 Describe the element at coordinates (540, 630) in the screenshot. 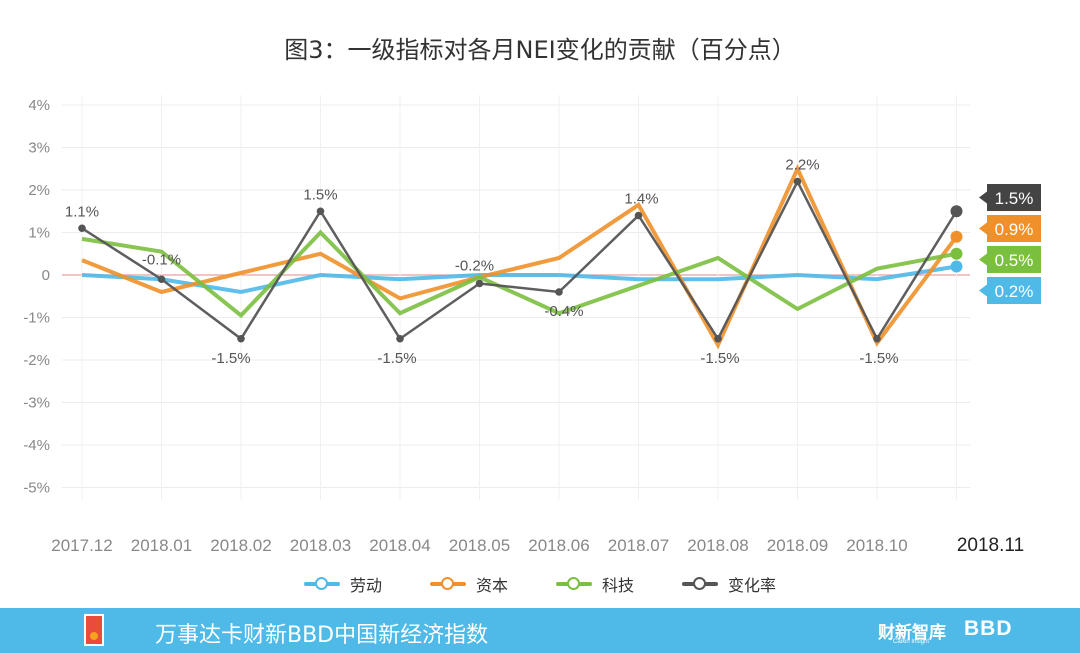

I see `footer-bar: 万事达卡财新BBD中国新经济指数 财新智库 Caixin Insight BBD` at that location.